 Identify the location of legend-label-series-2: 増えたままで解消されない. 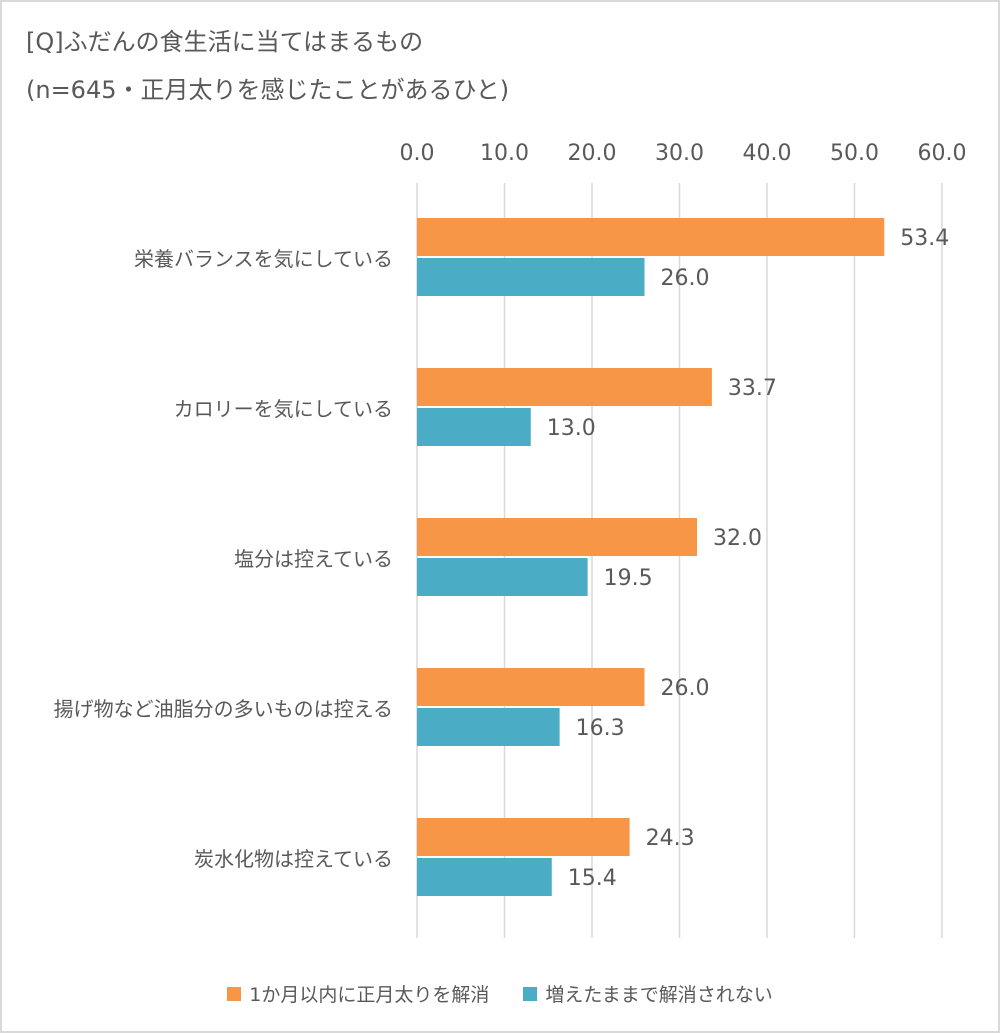
(659, 995).